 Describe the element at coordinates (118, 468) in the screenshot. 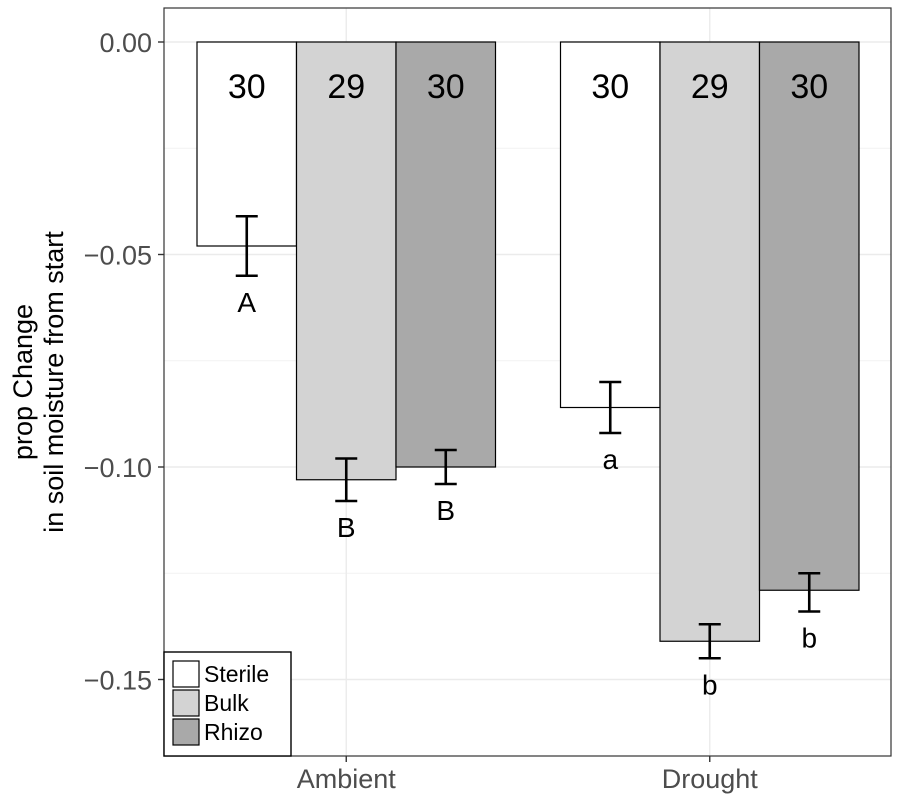

I see `y-tick-label: −0.10` at that location.